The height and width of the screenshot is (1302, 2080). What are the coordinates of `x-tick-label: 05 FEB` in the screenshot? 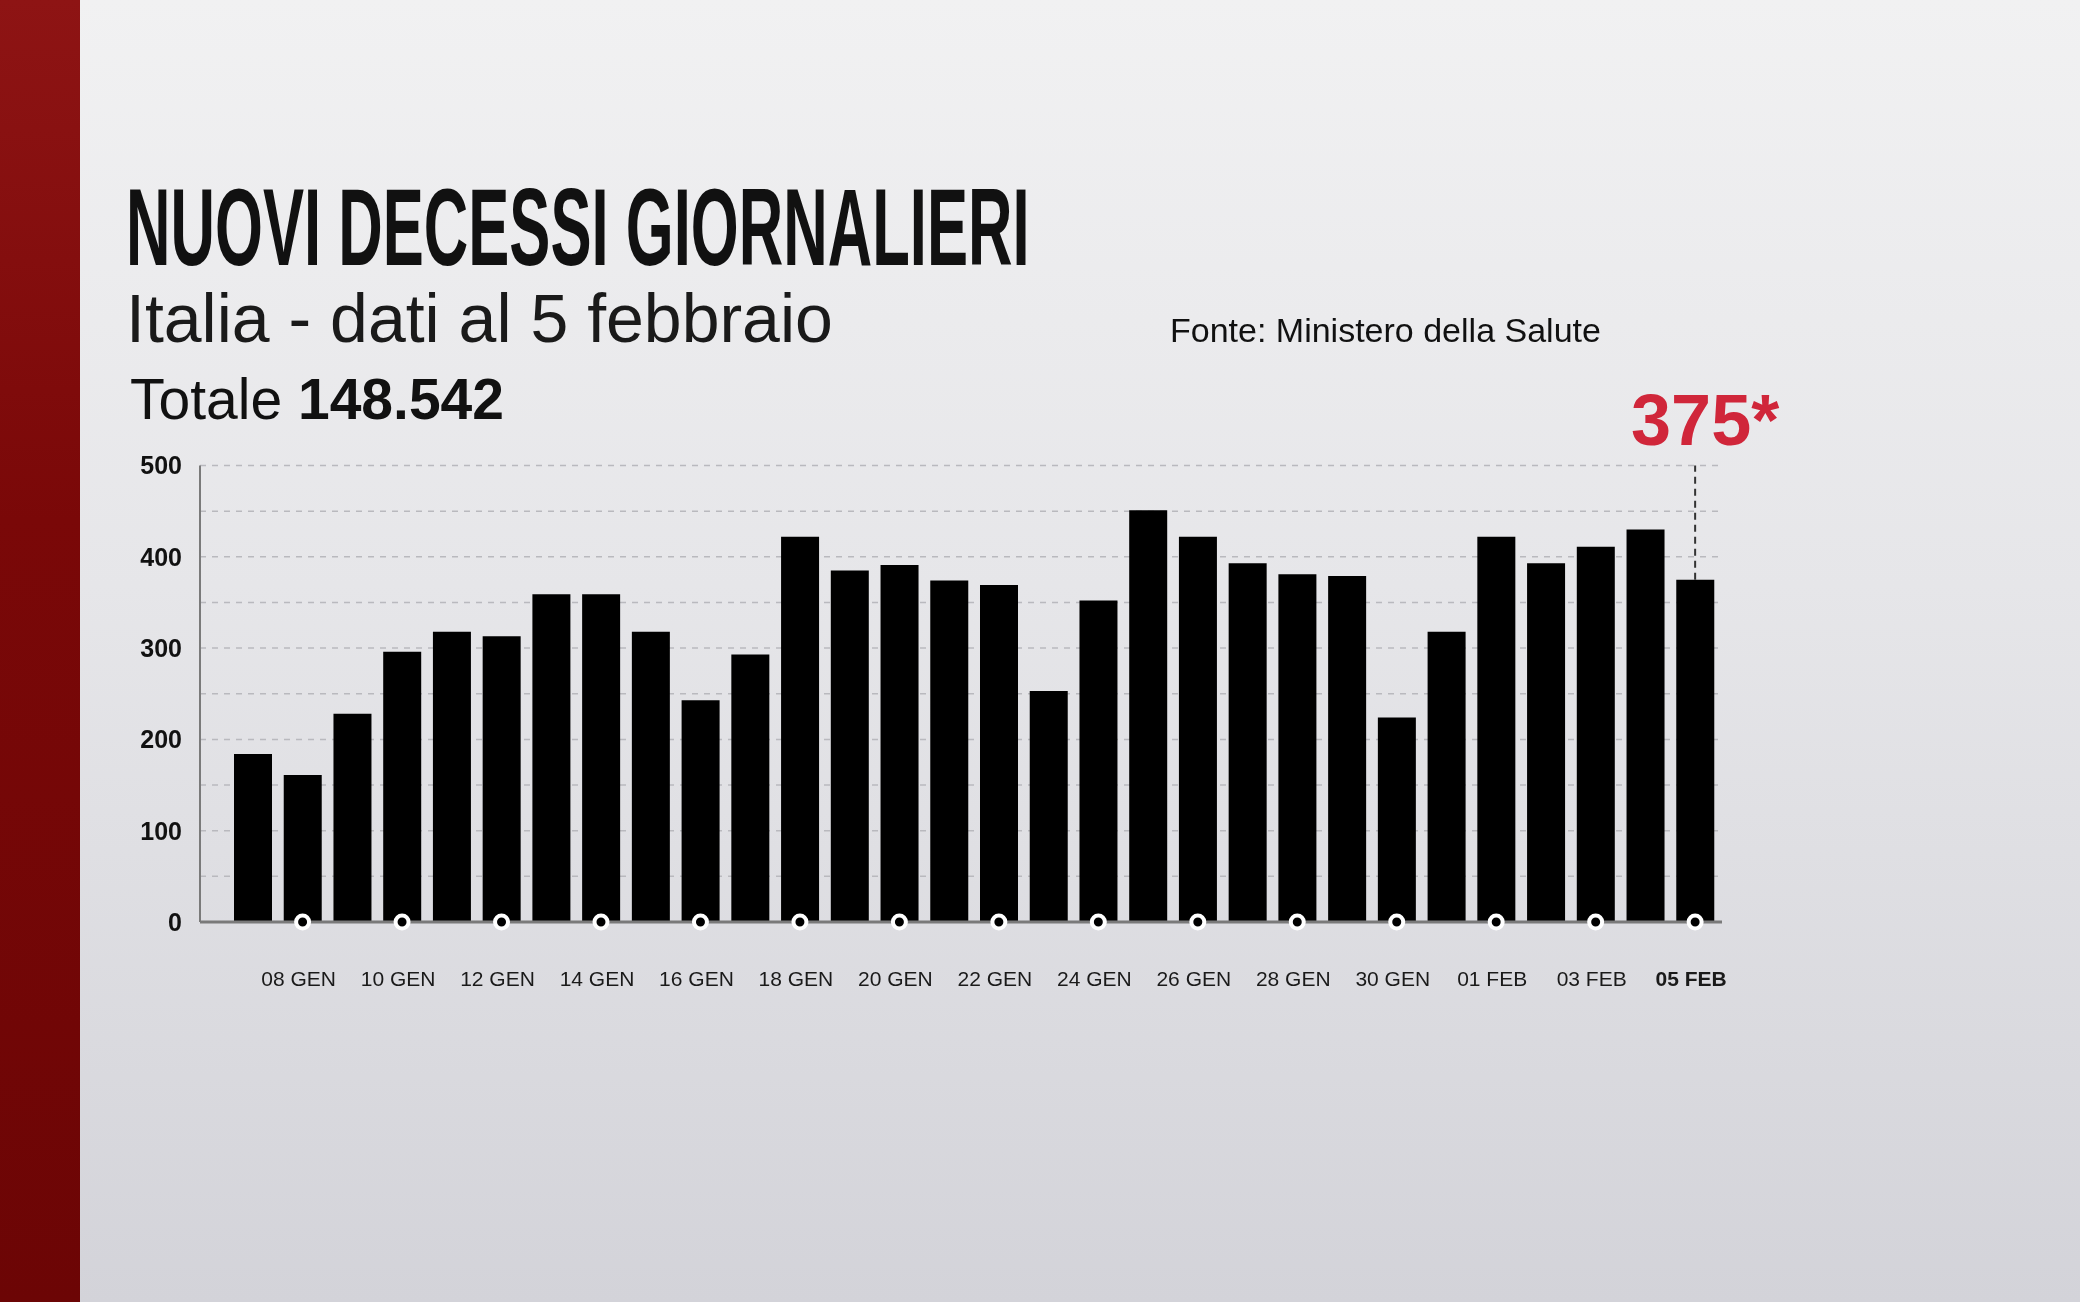 It's located at (1691, 978).